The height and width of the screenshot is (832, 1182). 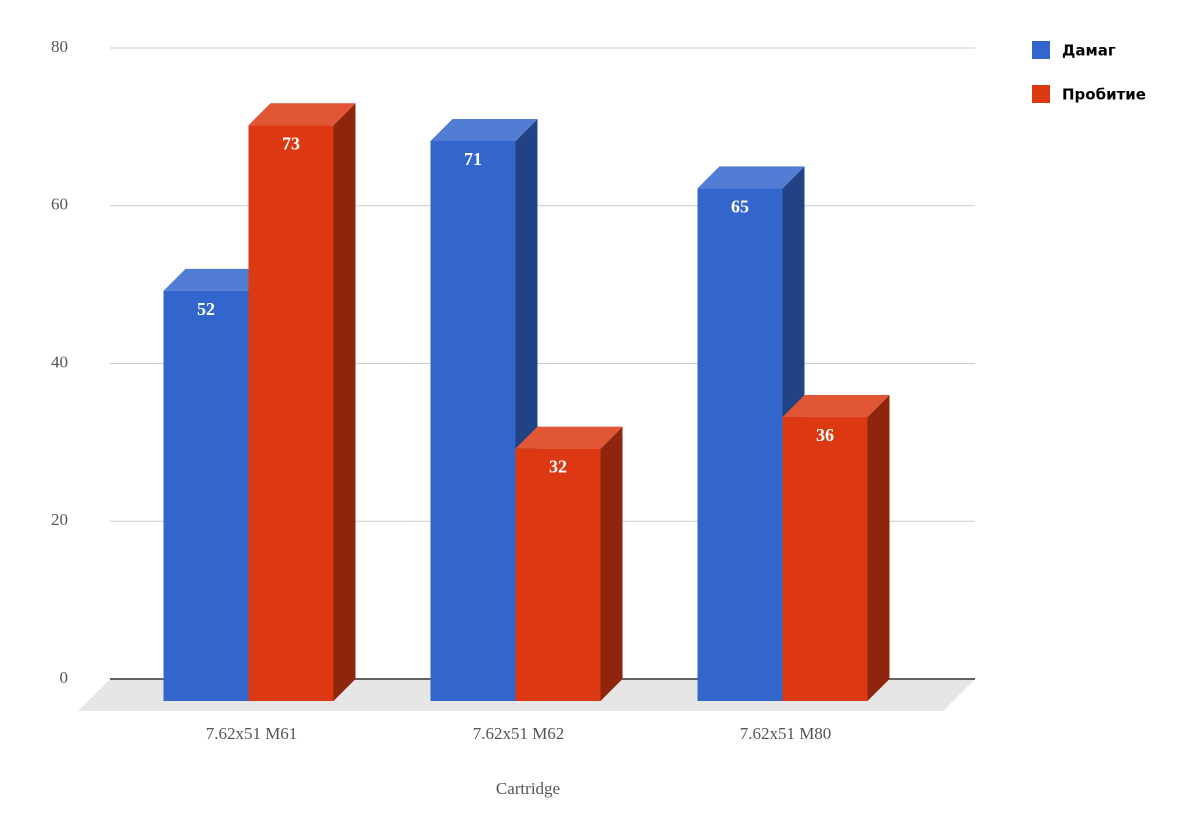 I want to click on x-tick-label: 7.62x51 M62, so click(x=519, y=733).